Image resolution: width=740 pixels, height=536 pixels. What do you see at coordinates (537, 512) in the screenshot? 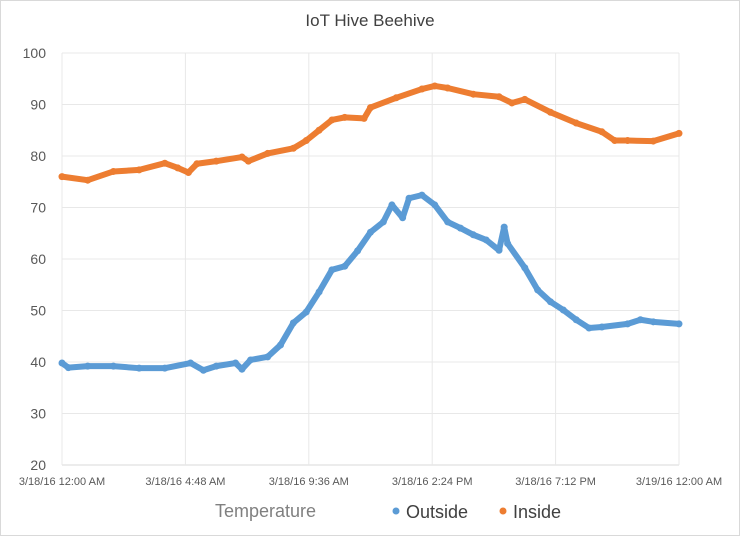
I see `legend-label-inside: Inside` at bounding box center [537, 512].